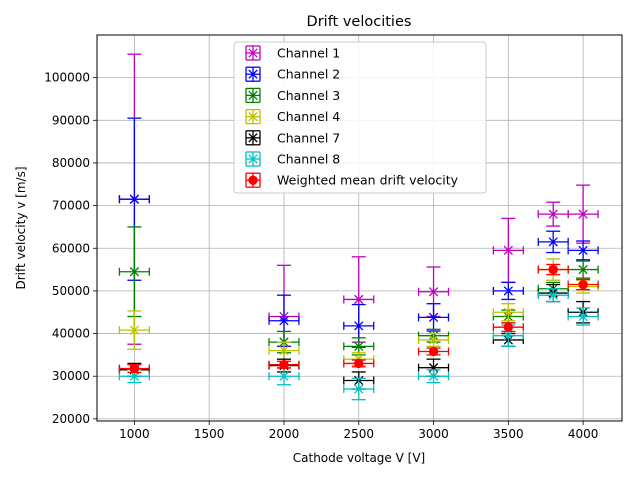 This screenshot has height=480, width=640. Describe the element at coordinates (359, 22) in the screenshot. I see `chart-title: Drift velocities` at that location.